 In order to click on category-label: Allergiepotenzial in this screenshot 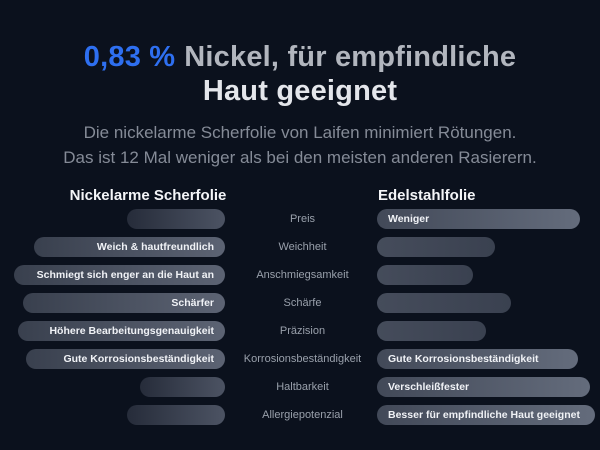, I will do `click(302, 415)`.